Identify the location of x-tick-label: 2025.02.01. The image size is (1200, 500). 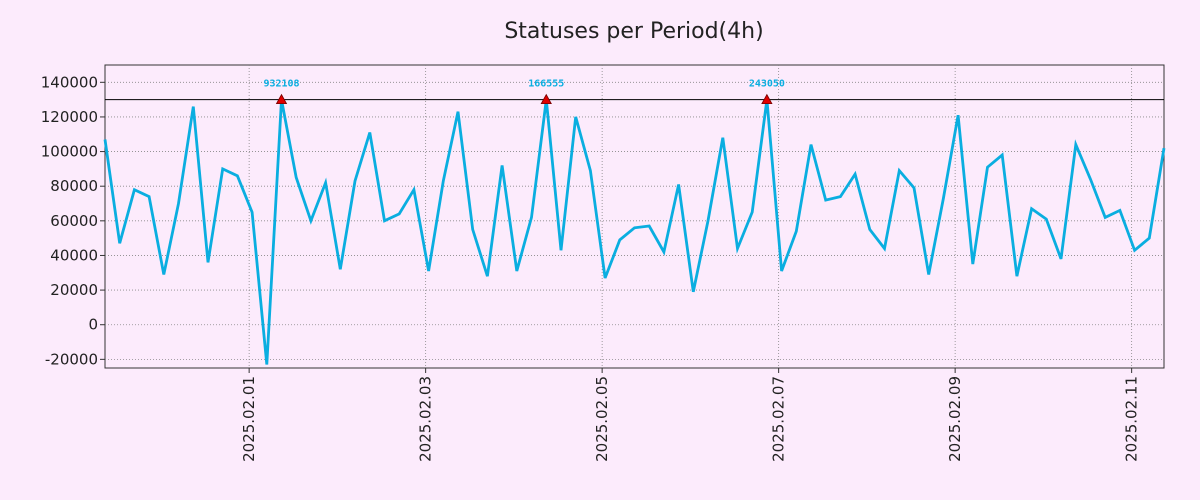
(249, 419).